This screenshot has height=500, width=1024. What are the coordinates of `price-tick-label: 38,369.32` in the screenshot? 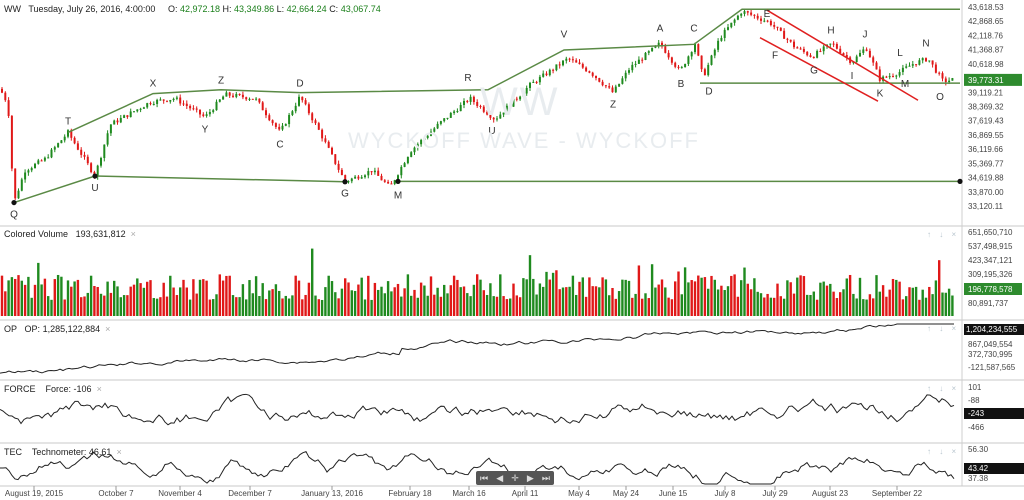 It's located at (986, 107).